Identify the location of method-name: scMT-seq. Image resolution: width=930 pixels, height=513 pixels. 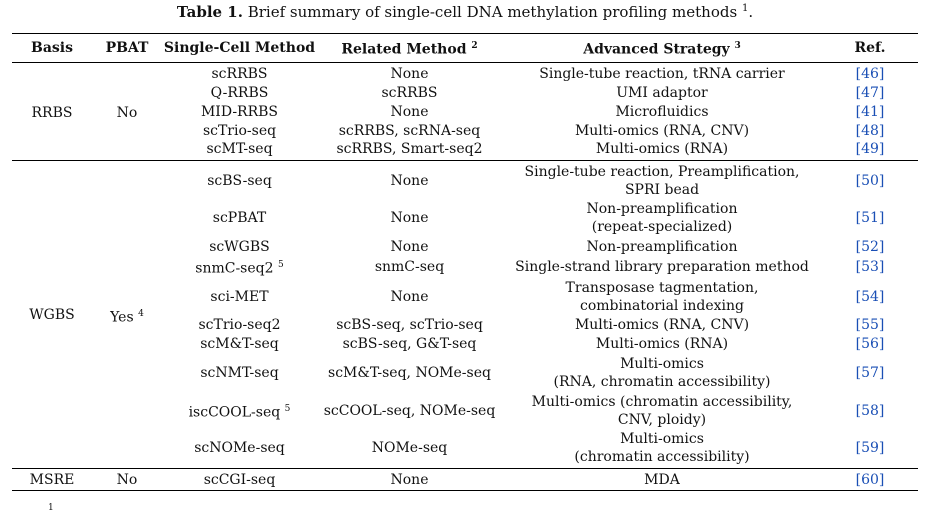
(239, 149).